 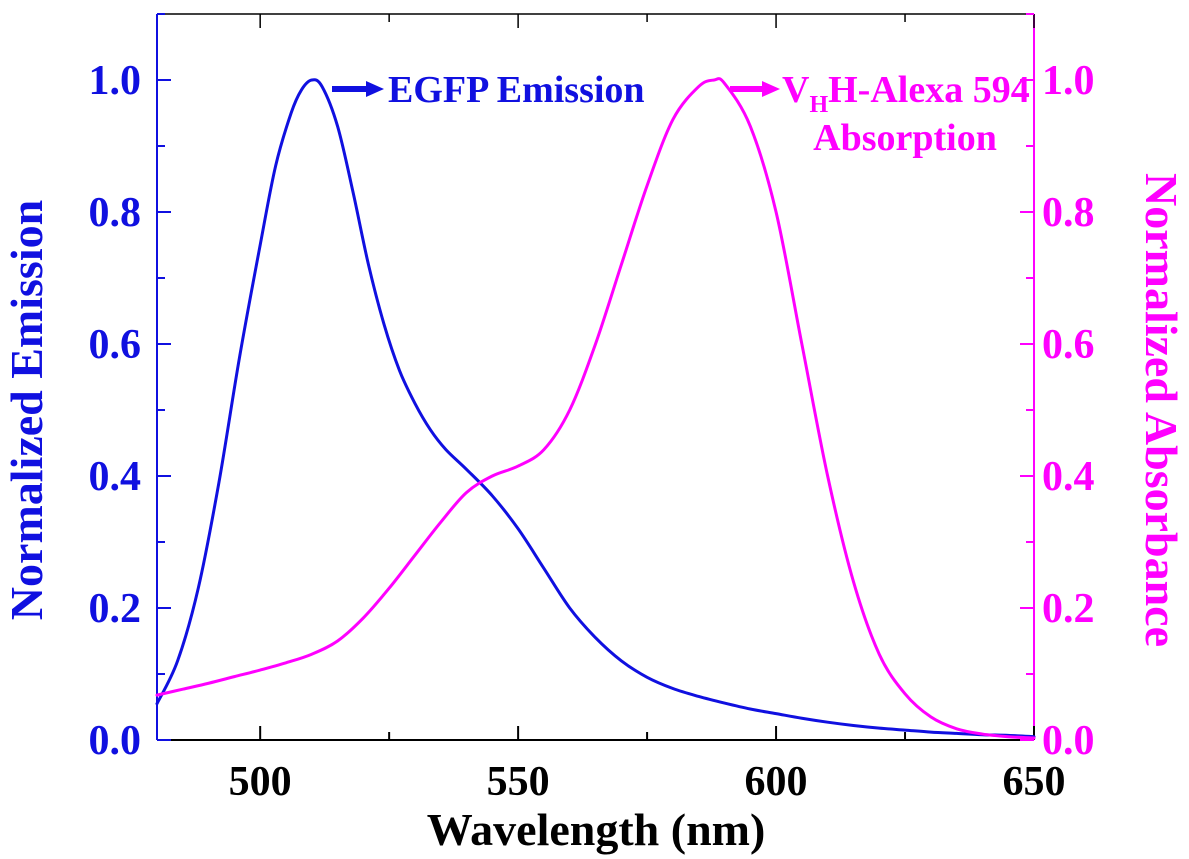 What do you see at coordinates (115, 81) in the screenshot?
I see `left-y-tick-label: 1.0` at bounding box center [115, 81].